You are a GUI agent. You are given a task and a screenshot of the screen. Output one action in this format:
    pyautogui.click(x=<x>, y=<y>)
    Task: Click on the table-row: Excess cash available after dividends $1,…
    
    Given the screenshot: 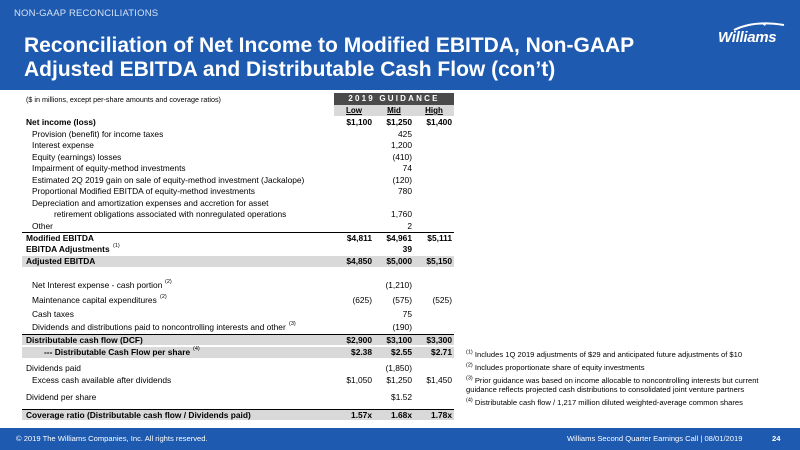 What is the action you would take?
    pyautogui.click(x=238, y=380)
    